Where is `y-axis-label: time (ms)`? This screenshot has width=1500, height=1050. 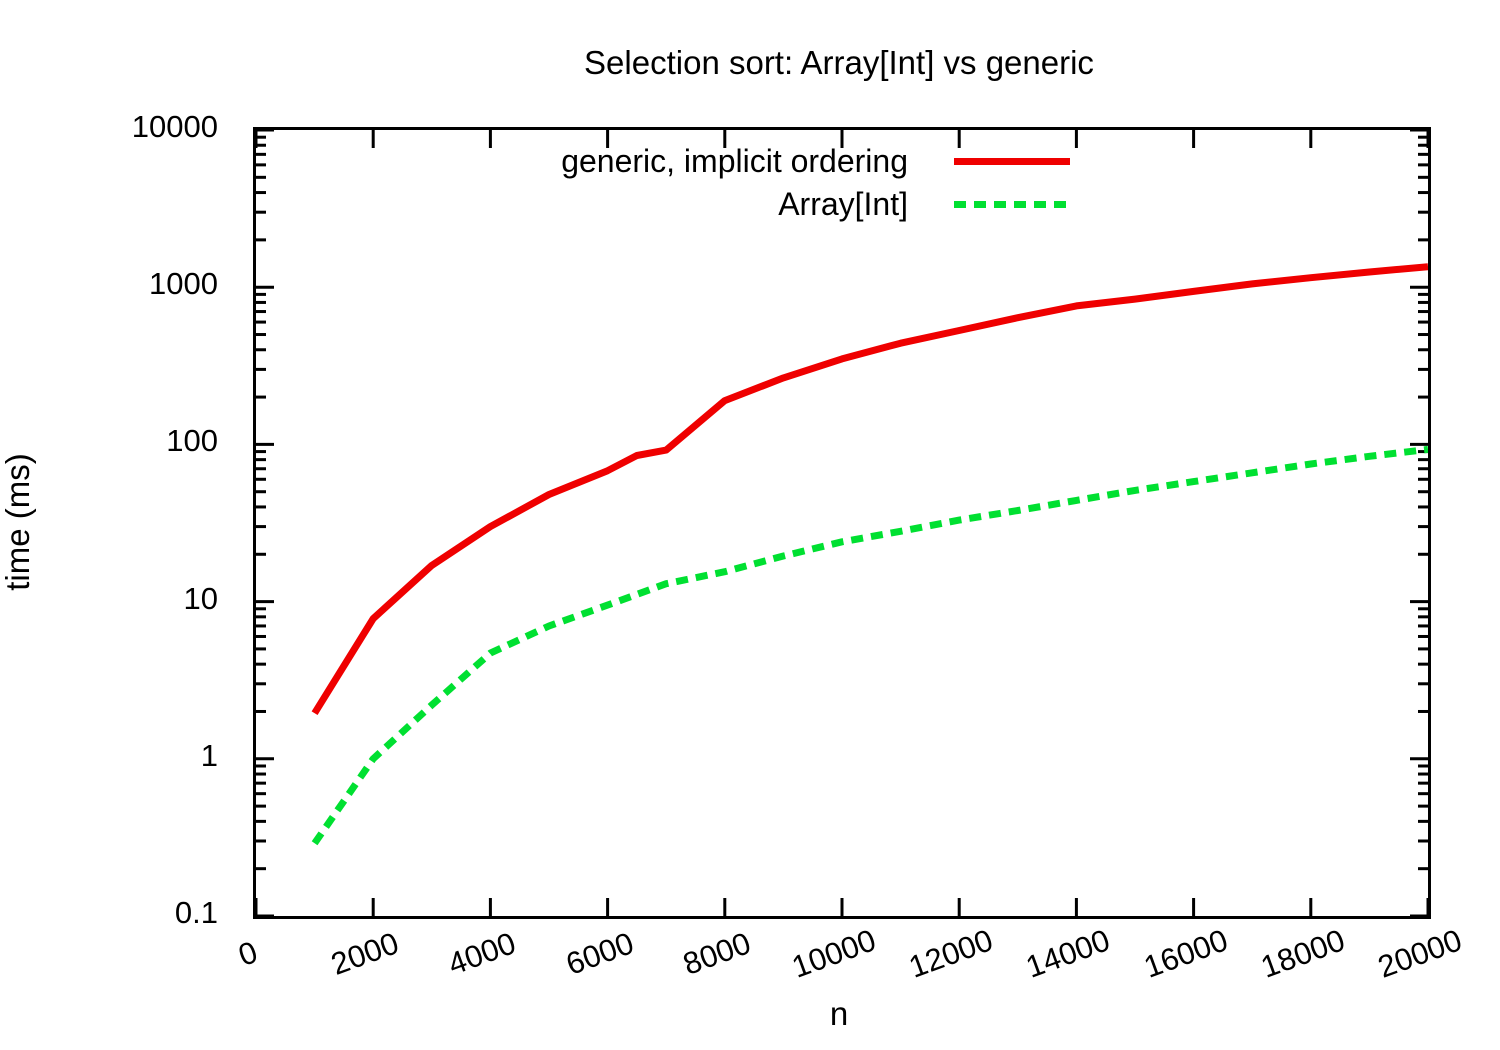 y-axis-label: time (ms) is located at coordinates (18, 522).